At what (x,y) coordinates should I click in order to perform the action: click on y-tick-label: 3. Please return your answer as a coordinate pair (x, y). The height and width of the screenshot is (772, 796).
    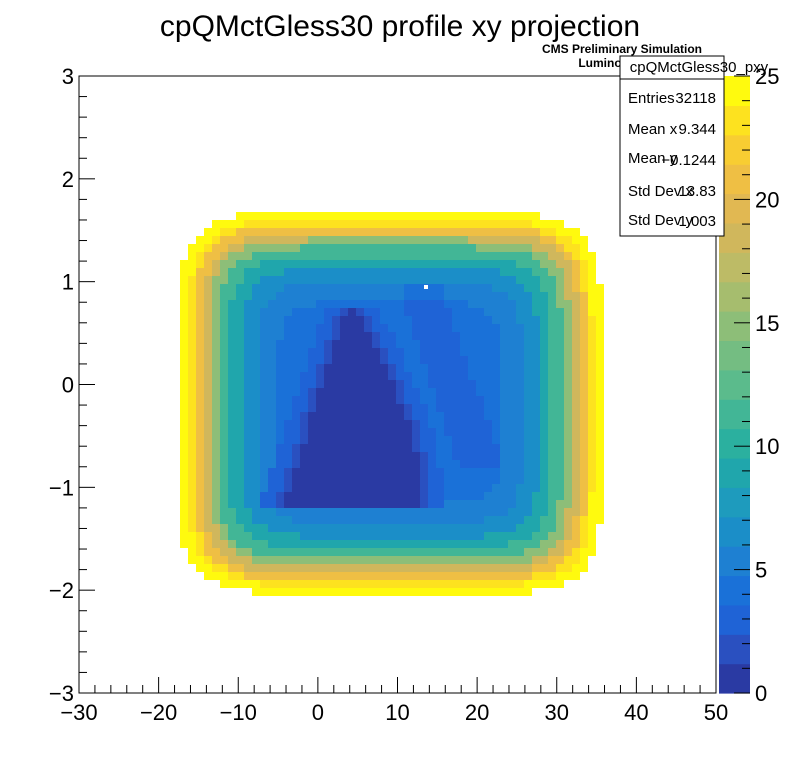
    Looking at the image, I should click on (68, 76).